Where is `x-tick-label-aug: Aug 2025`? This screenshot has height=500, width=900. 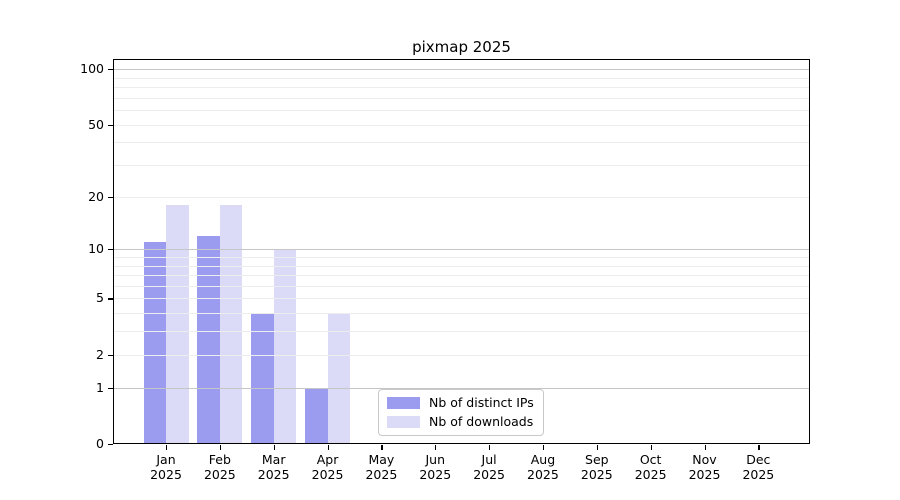
x-tick-label-aug: Aug 2025 is located at coordinates (543, 467).